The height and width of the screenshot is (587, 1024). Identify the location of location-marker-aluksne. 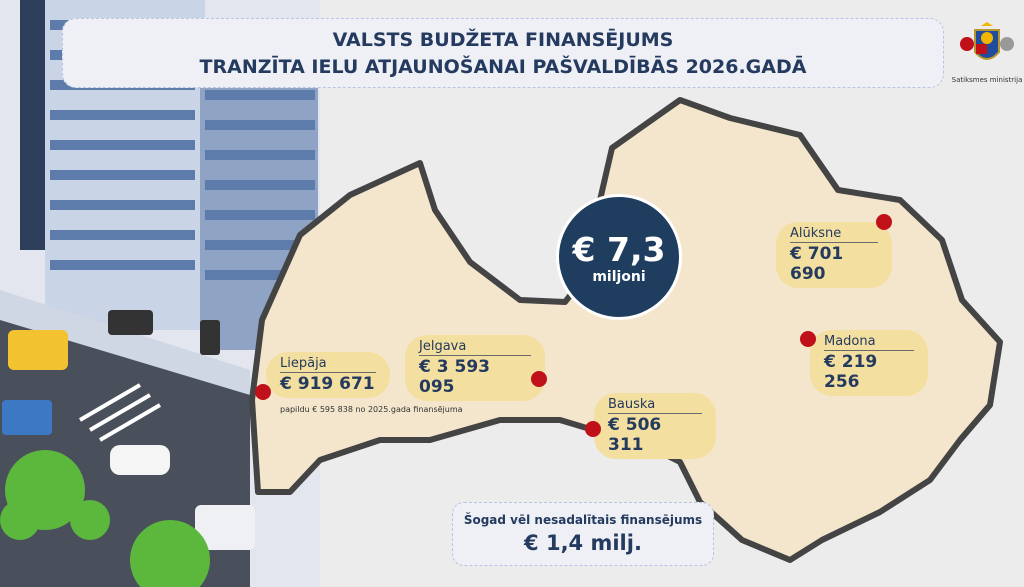
(884, 222).